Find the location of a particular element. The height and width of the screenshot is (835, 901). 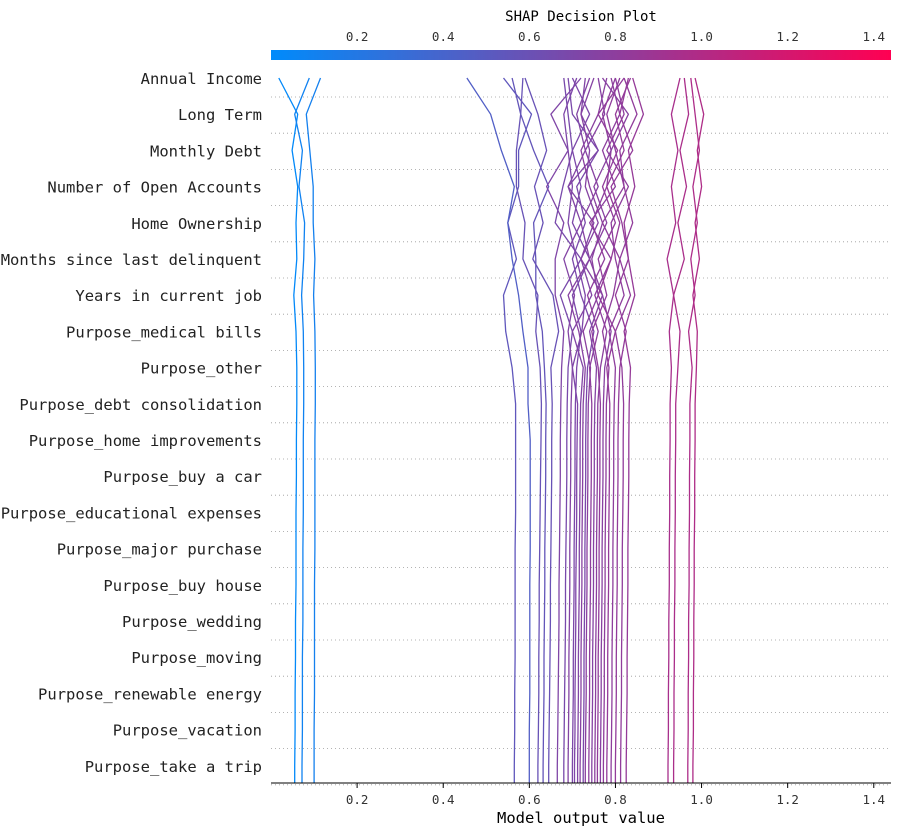

feature-label: Purpose_debt consolidation is located at coordinates (140, 405).